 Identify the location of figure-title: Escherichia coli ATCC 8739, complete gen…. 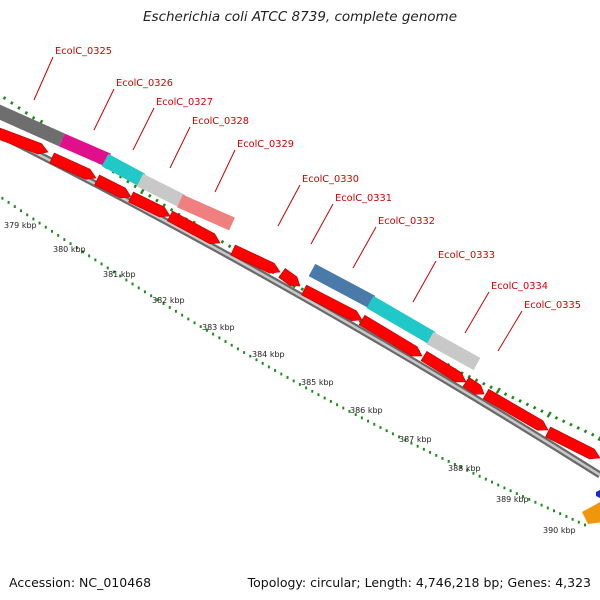
(300, 17).